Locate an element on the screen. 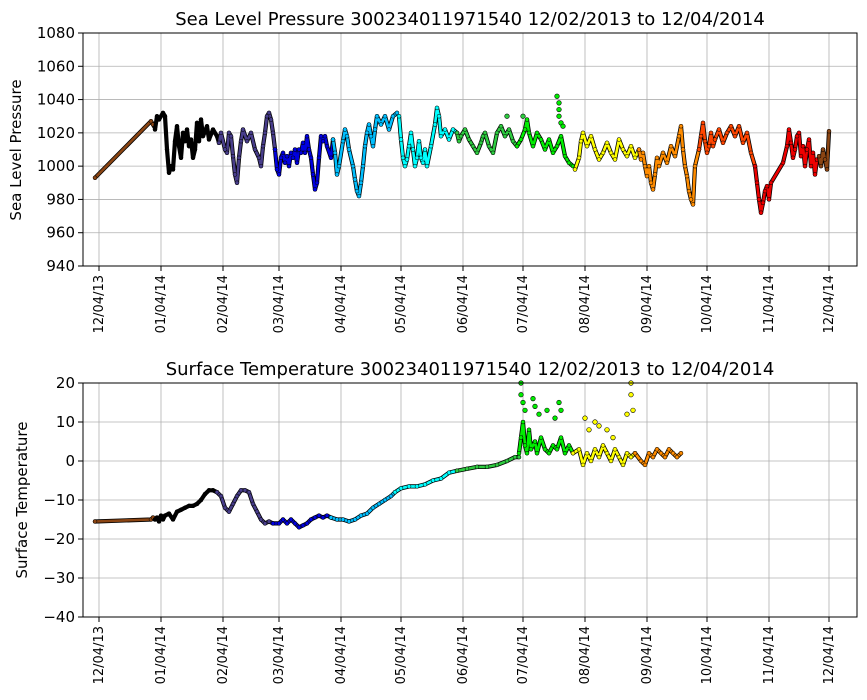 The image size is (867, 700). x-tick-label: 09/04/14 is located at coordinates (647, 655).